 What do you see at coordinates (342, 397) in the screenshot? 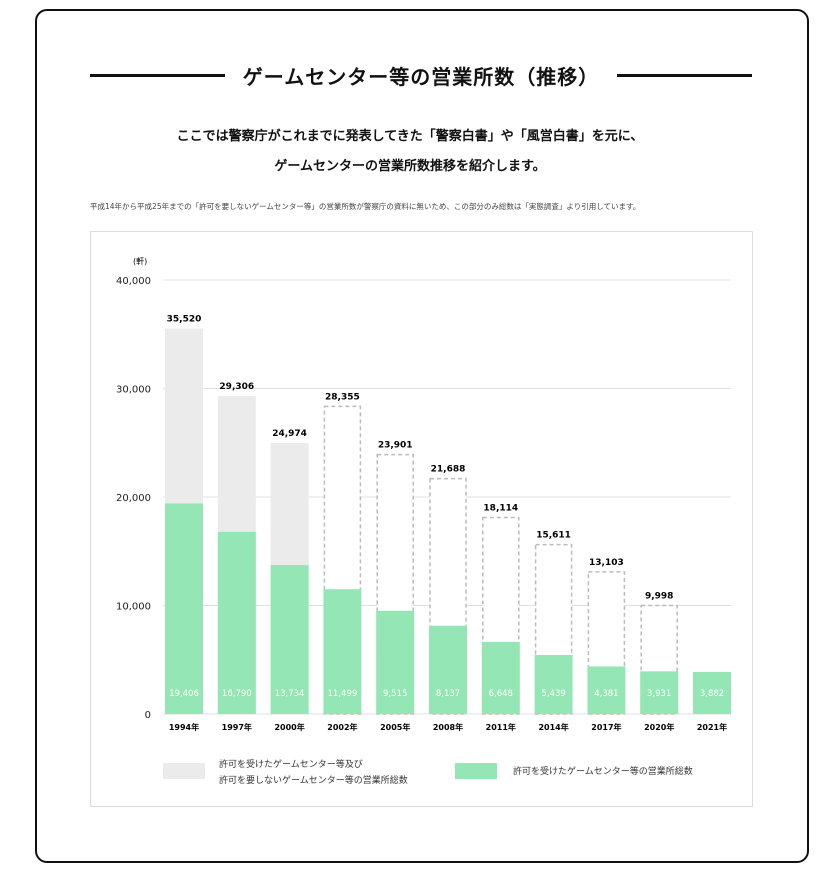
I see `total-value-label: 28,355` at bounding box center [342, 397].